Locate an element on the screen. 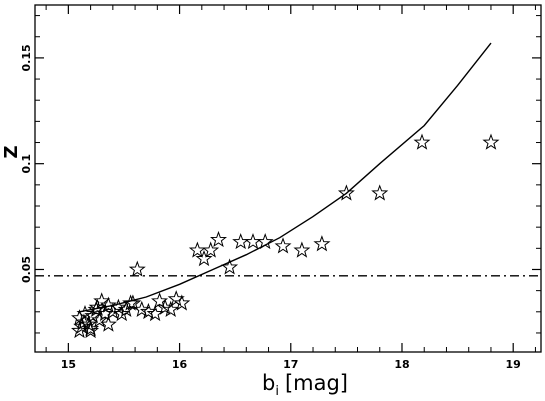 This screenshot has height=401, width=545. y-tick-label: 0.05 is located at coordinates (26, 269).